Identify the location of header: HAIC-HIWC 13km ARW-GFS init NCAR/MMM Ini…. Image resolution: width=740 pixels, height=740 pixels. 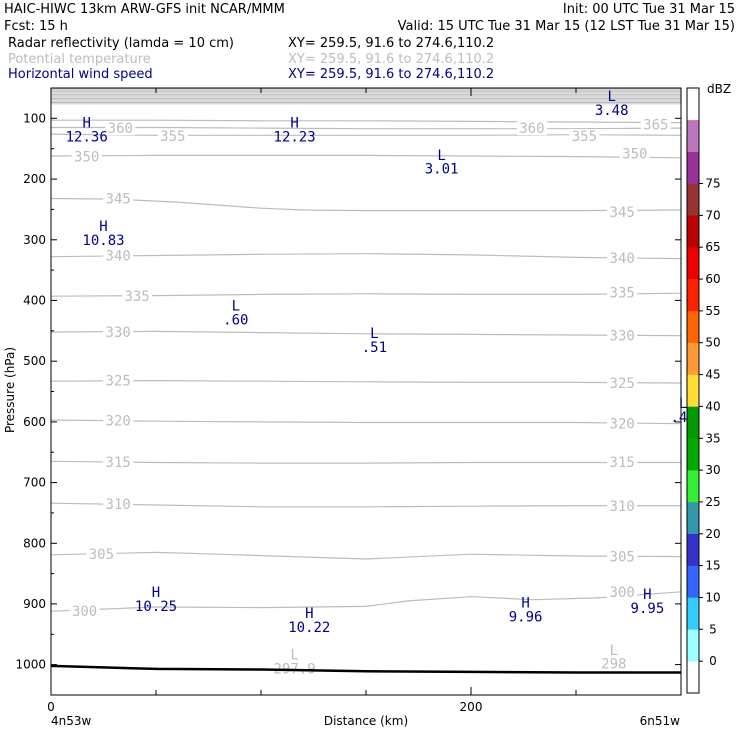
(369, 42).